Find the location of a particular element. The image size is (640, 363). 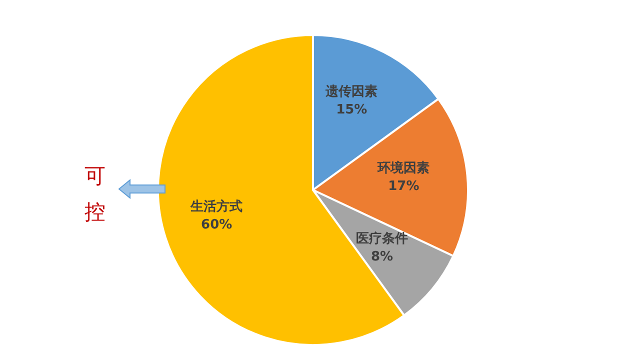

data-label: 8% is located at coordinates (382, 256).